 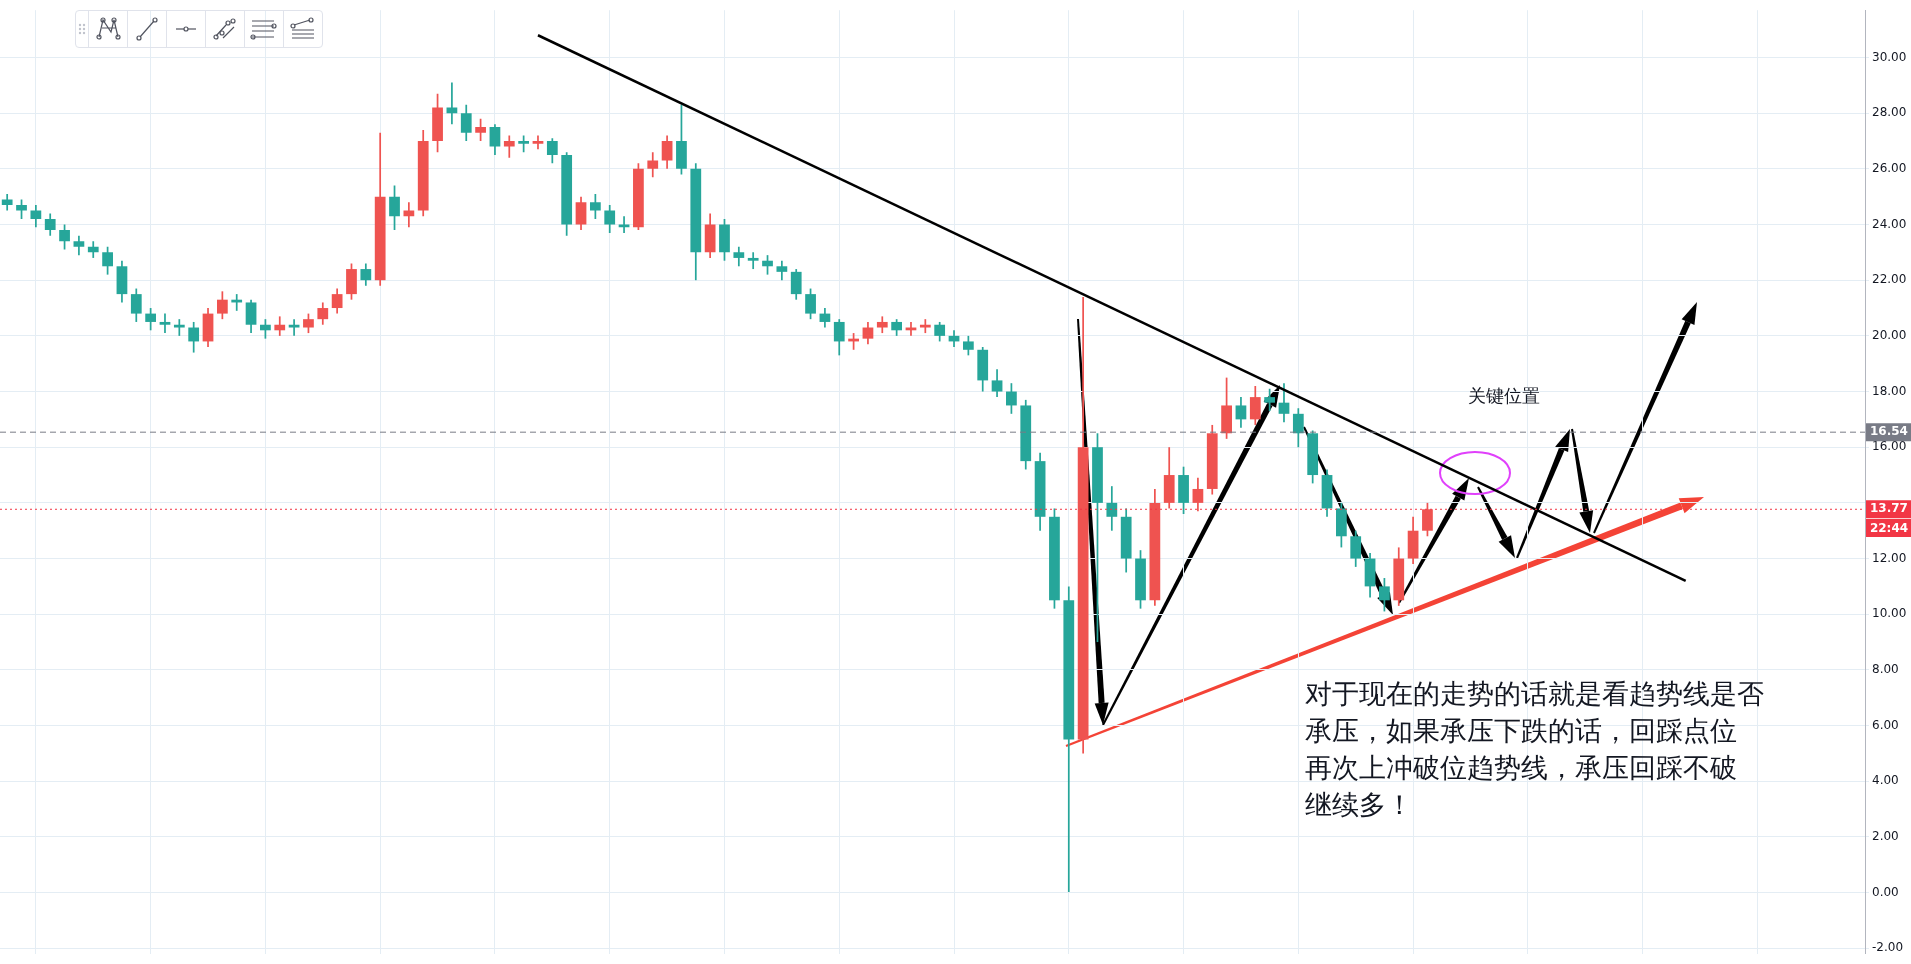 What do you see at coordinates (1889, 279) in the screenshot?
I see `y-tick-label: 22.00` at bounding box center [1889, 279].